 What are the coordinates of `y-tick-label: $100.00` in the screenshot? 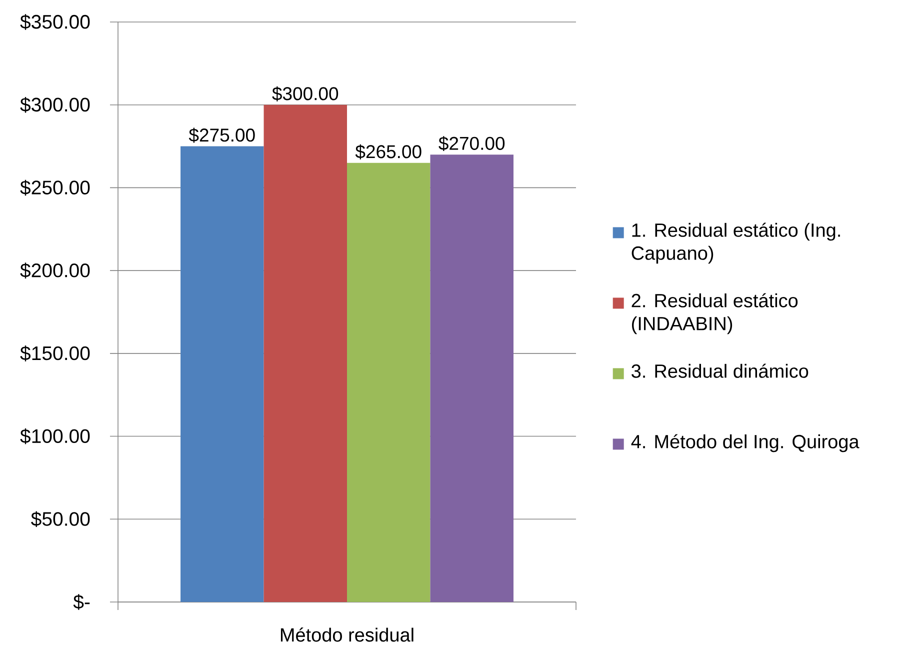 It's located at (55, 436).